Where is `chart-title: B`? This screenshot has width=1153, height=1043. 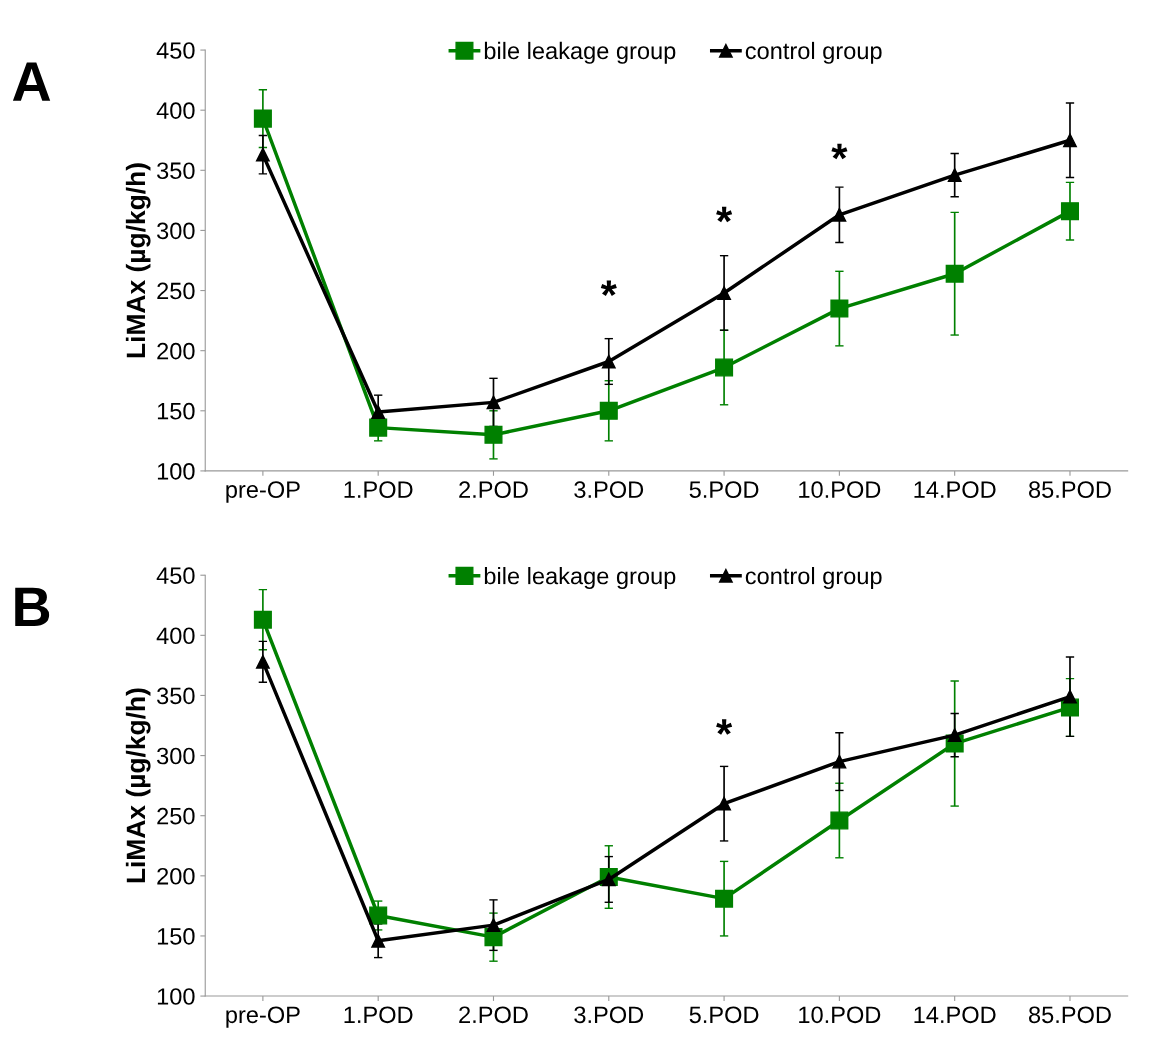
chart-title: B is located at coordinates (32, 606).